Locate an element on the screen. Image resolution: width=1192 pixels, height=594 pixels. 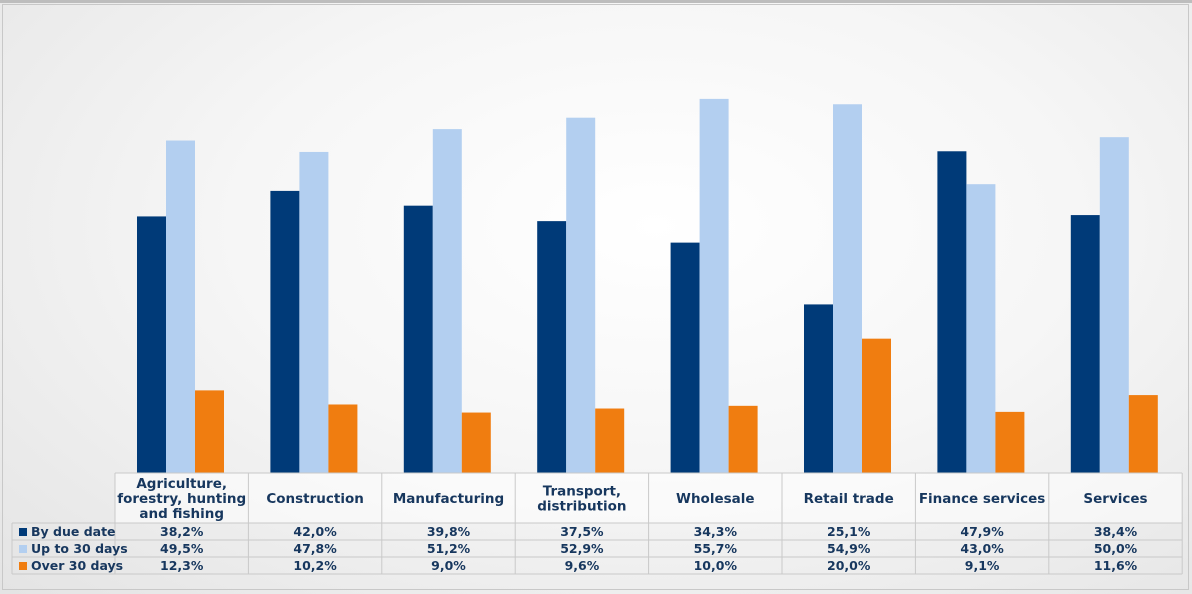
data-label-by-due-date-4: 34,3% is located at coordinates (716, 531).